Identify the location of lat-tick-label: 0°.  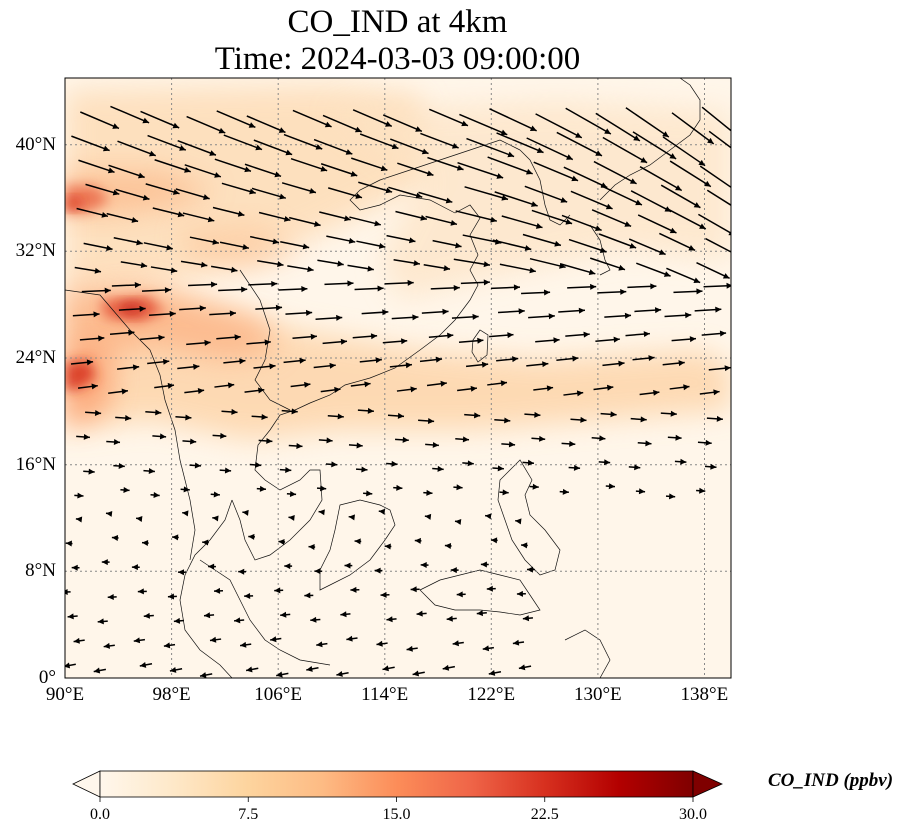
(47, 677).